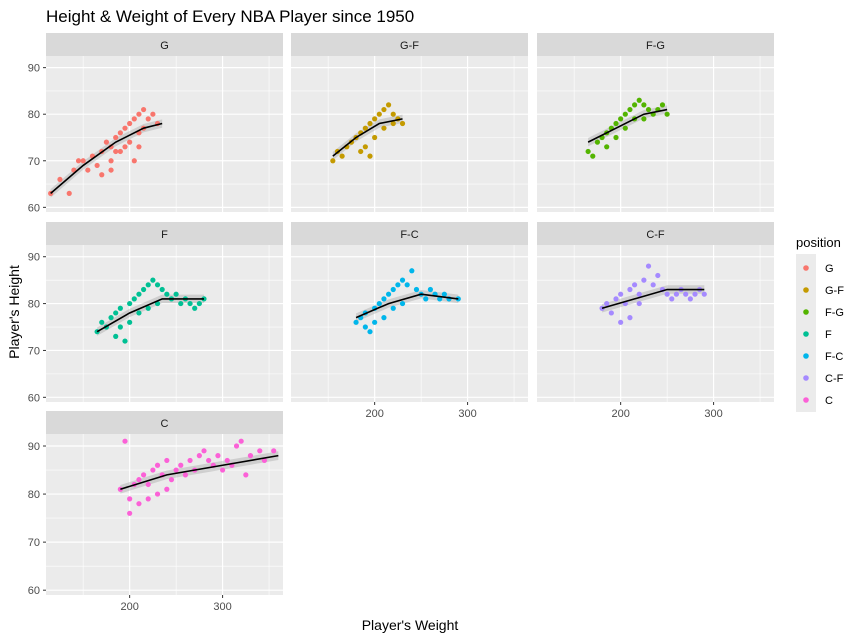 Image resolution: width=861 pixels, height=640 pixels. What do you see at coordinates (655, 235) in the screenshot?
I see `facet-strip-label: C-F` at bounding box center [655, 235].